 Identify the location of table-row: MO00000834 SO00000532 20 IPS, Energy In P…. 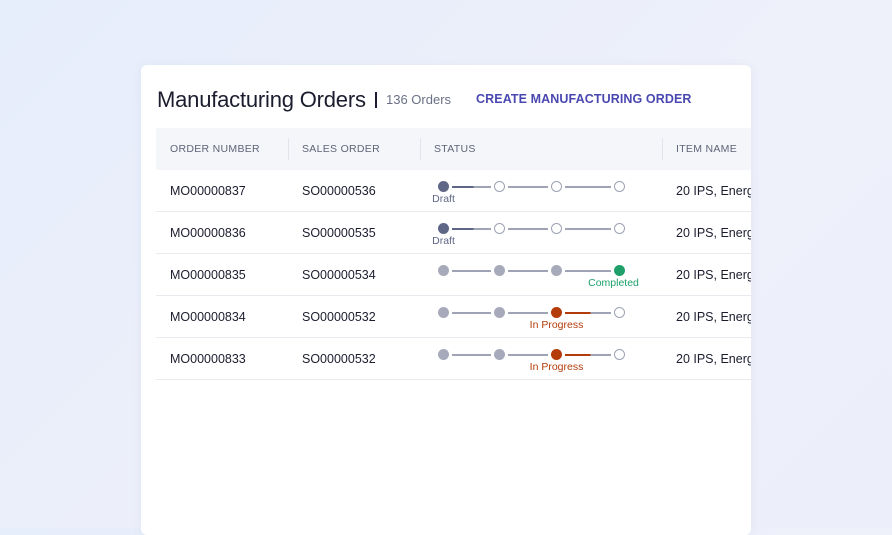
(453, 317).